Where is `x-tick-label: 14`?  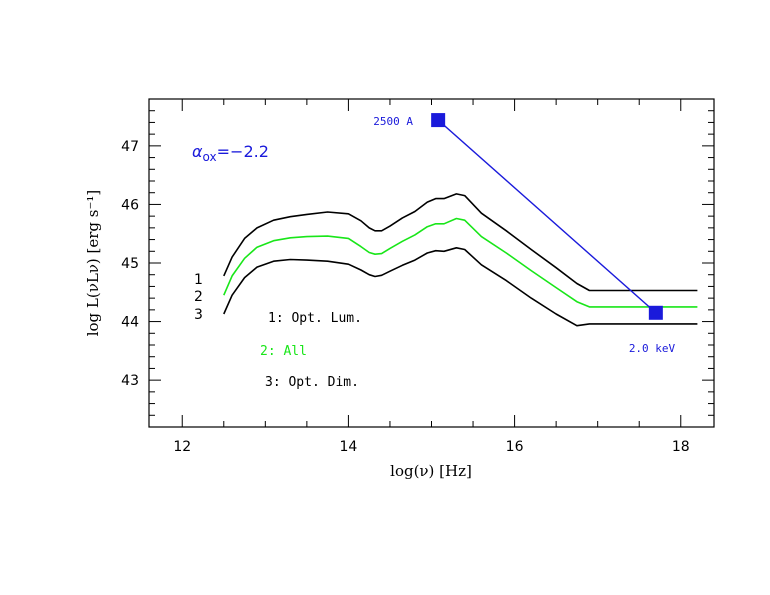 x-tick-label: 14 is located at coordinates (348, 447).